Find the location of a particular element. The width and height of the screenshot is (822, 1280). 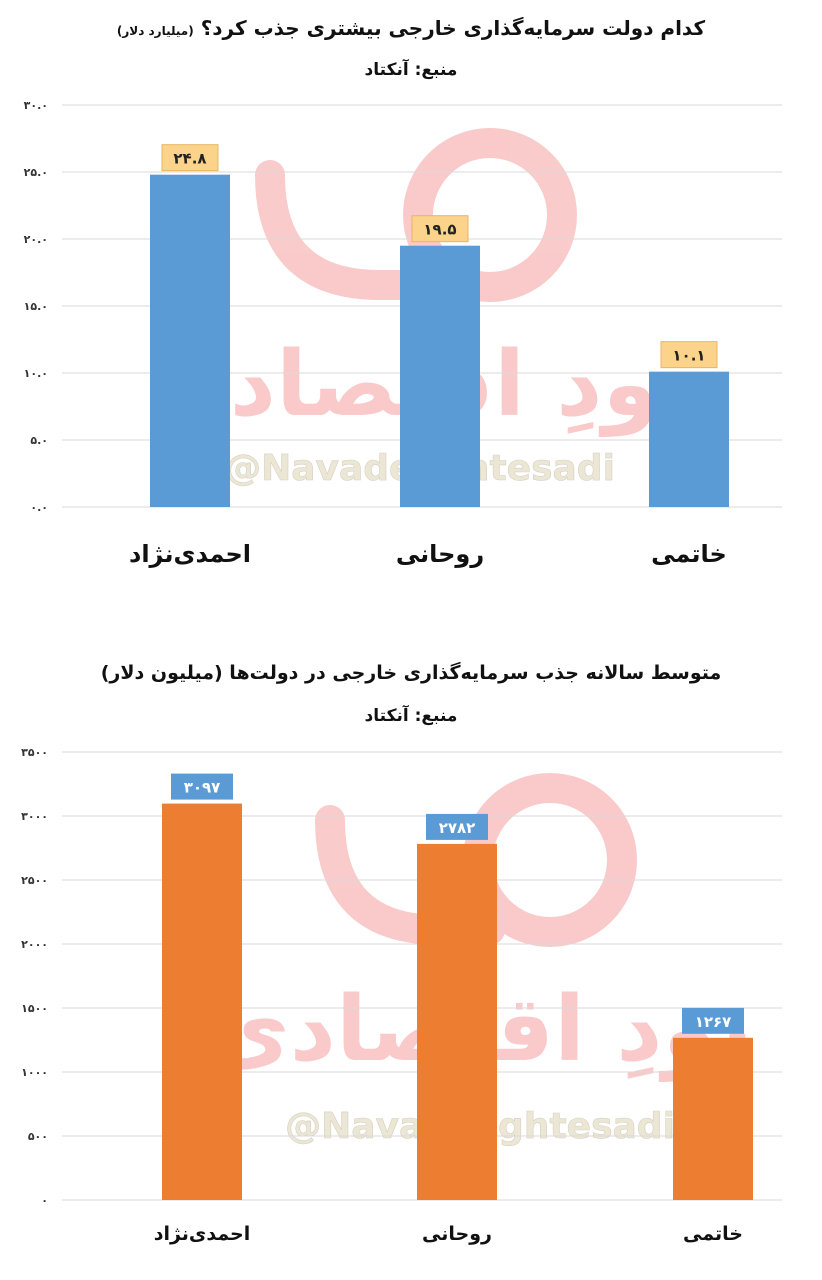

chart-1-title-note: (میلیارد دلار) is located at coordinates (155, 31).